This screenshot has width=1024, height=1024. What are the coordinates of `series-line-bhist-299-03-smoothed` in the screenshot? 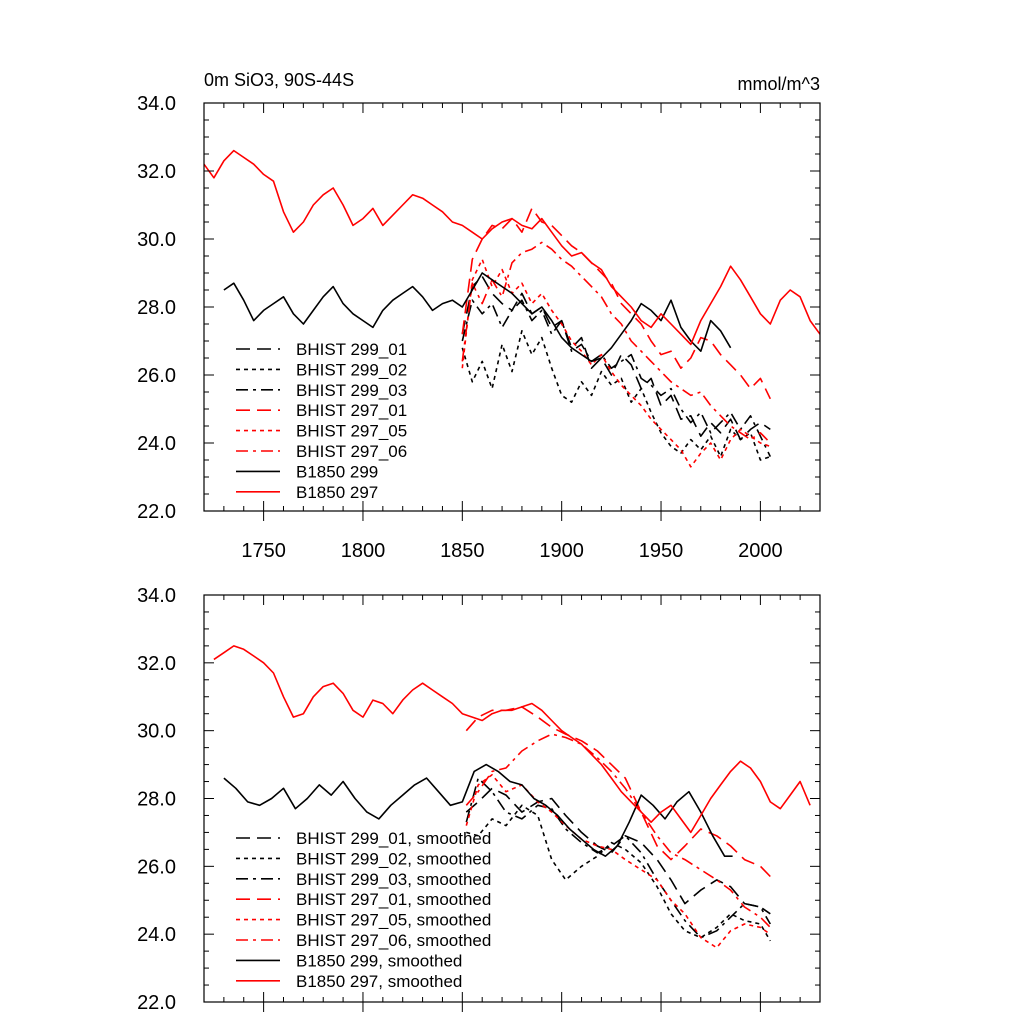 It's located at (618, 858).